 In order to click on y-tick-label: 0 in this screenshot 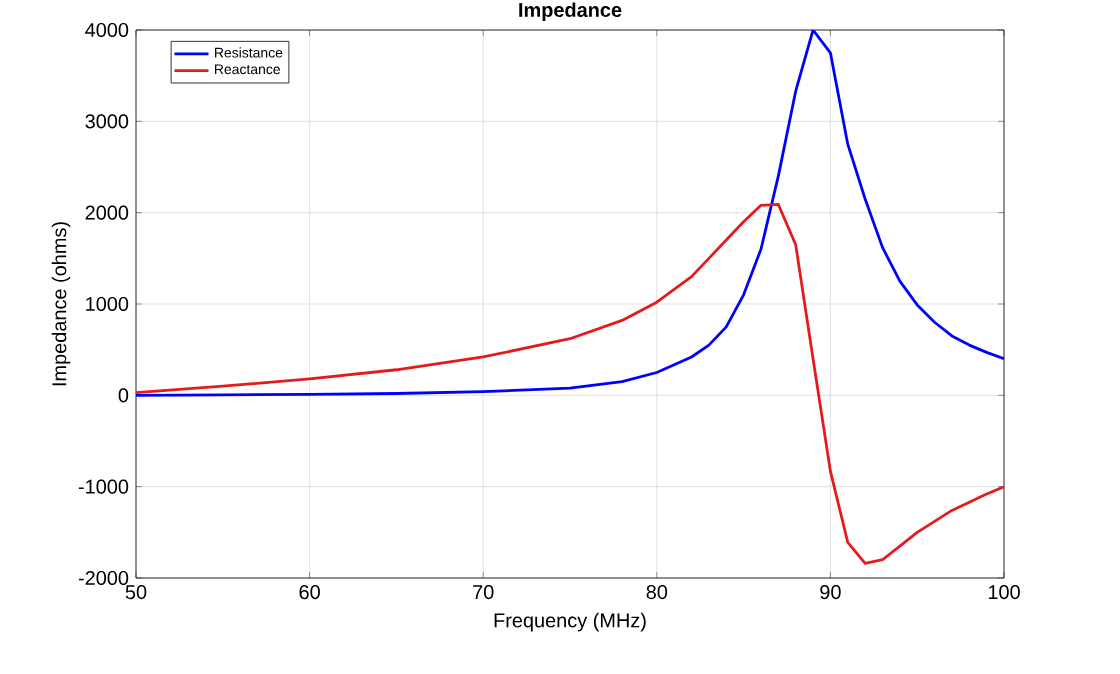, I will do `click(123, 395)`.